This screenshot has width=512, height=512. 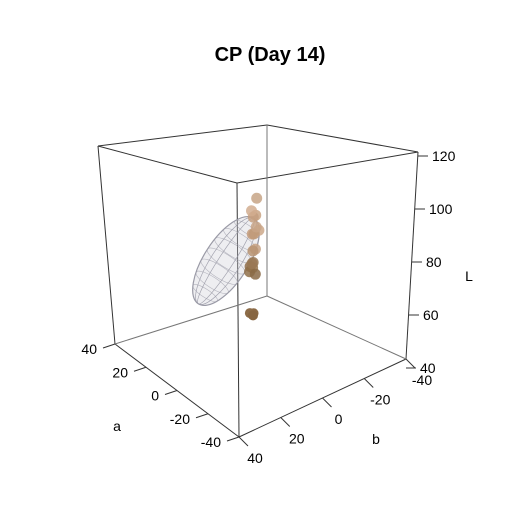 I want to click on axis-a-tick-label: -20, so click(x=180, y=419).